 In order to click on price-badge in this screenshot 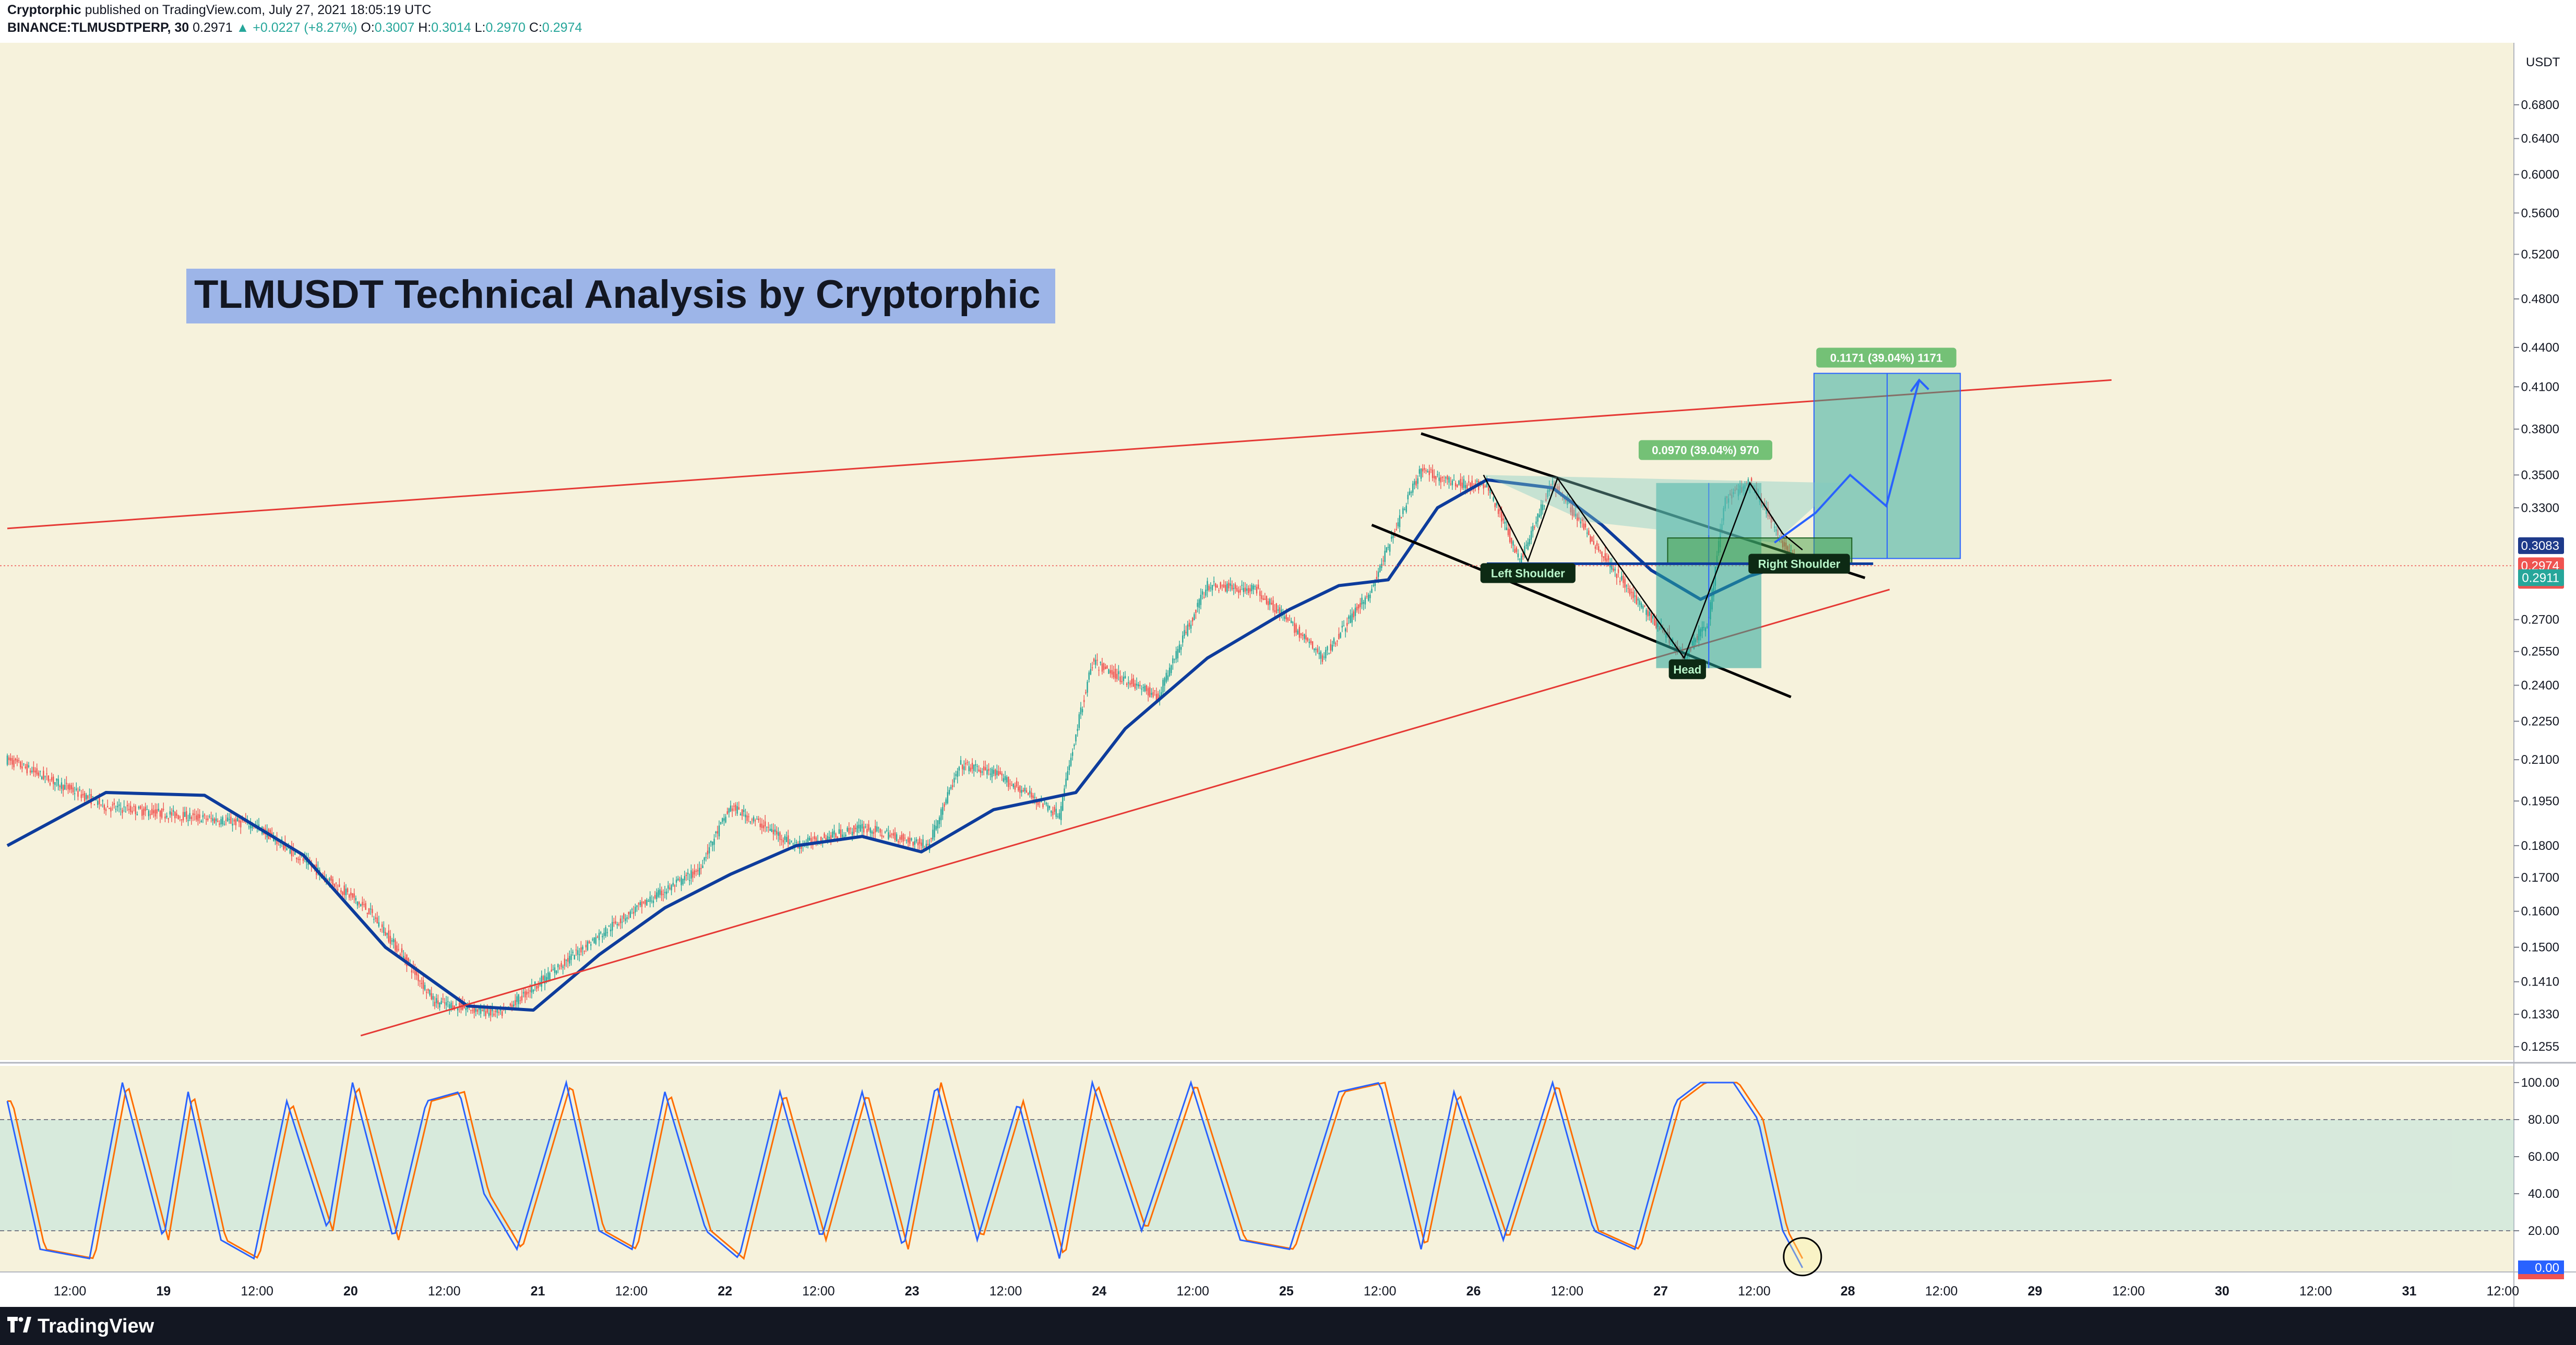, I will do `click(2541, 545)`.